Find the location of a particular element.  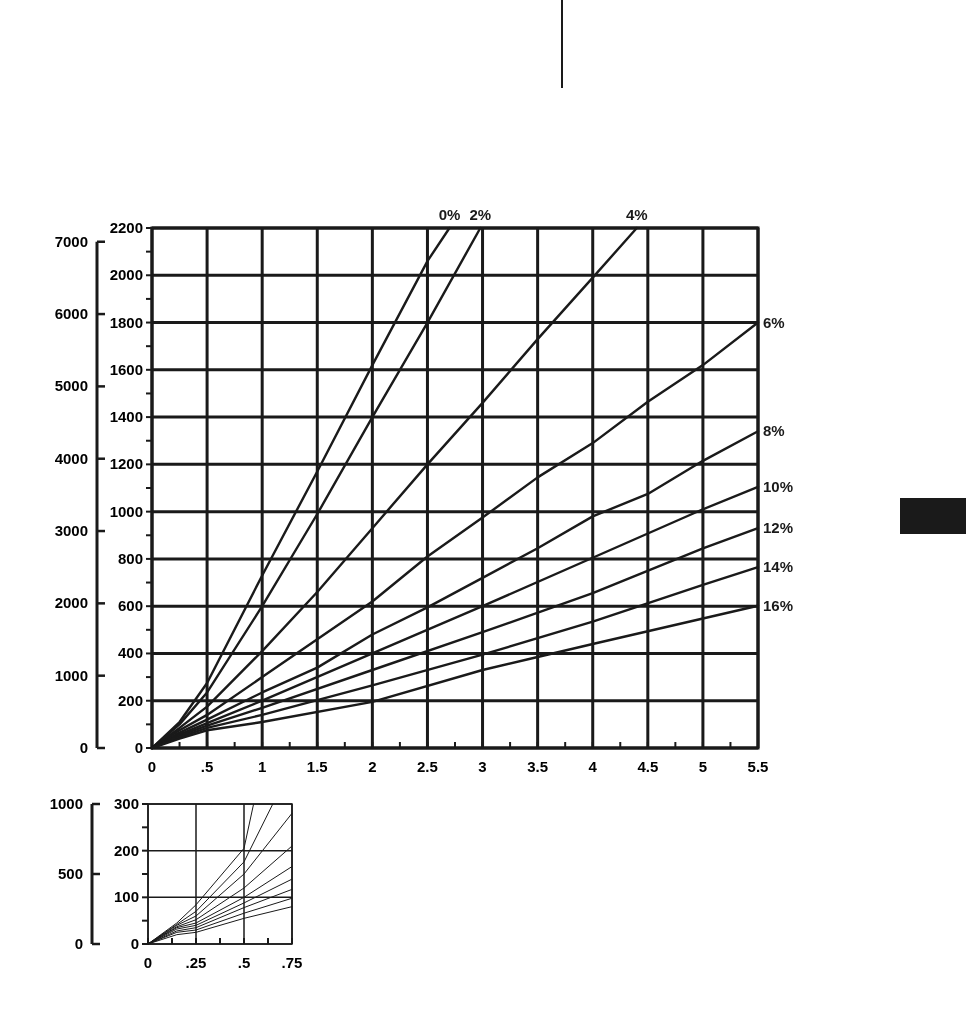

y2-tick-label: 500 is located at coordinates (70, 873).